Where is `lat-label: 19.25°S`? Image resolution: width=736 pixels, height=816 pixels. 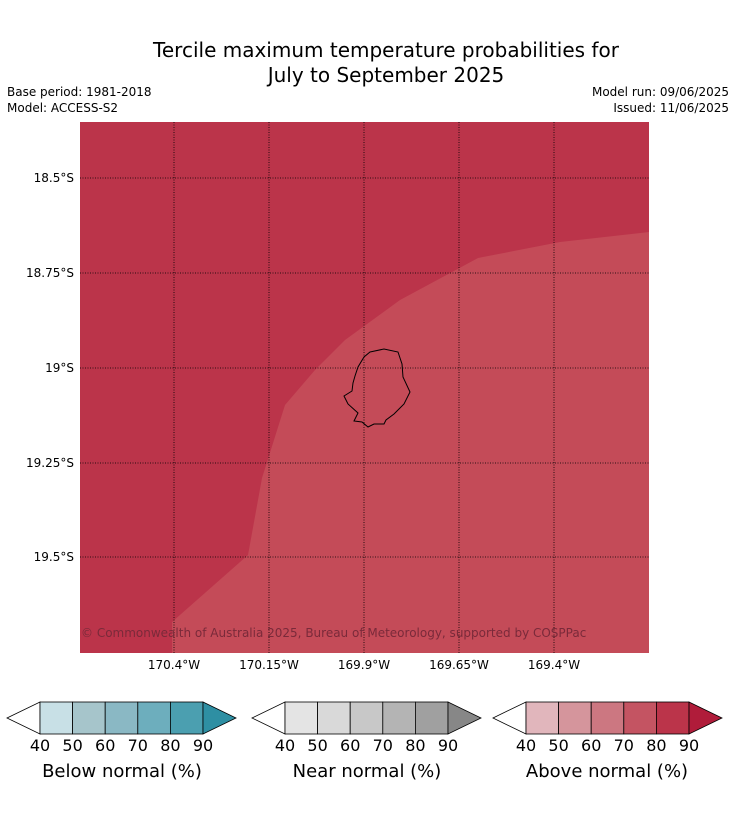
lat-label: 19.25°S is located at coordinates (50, 463).